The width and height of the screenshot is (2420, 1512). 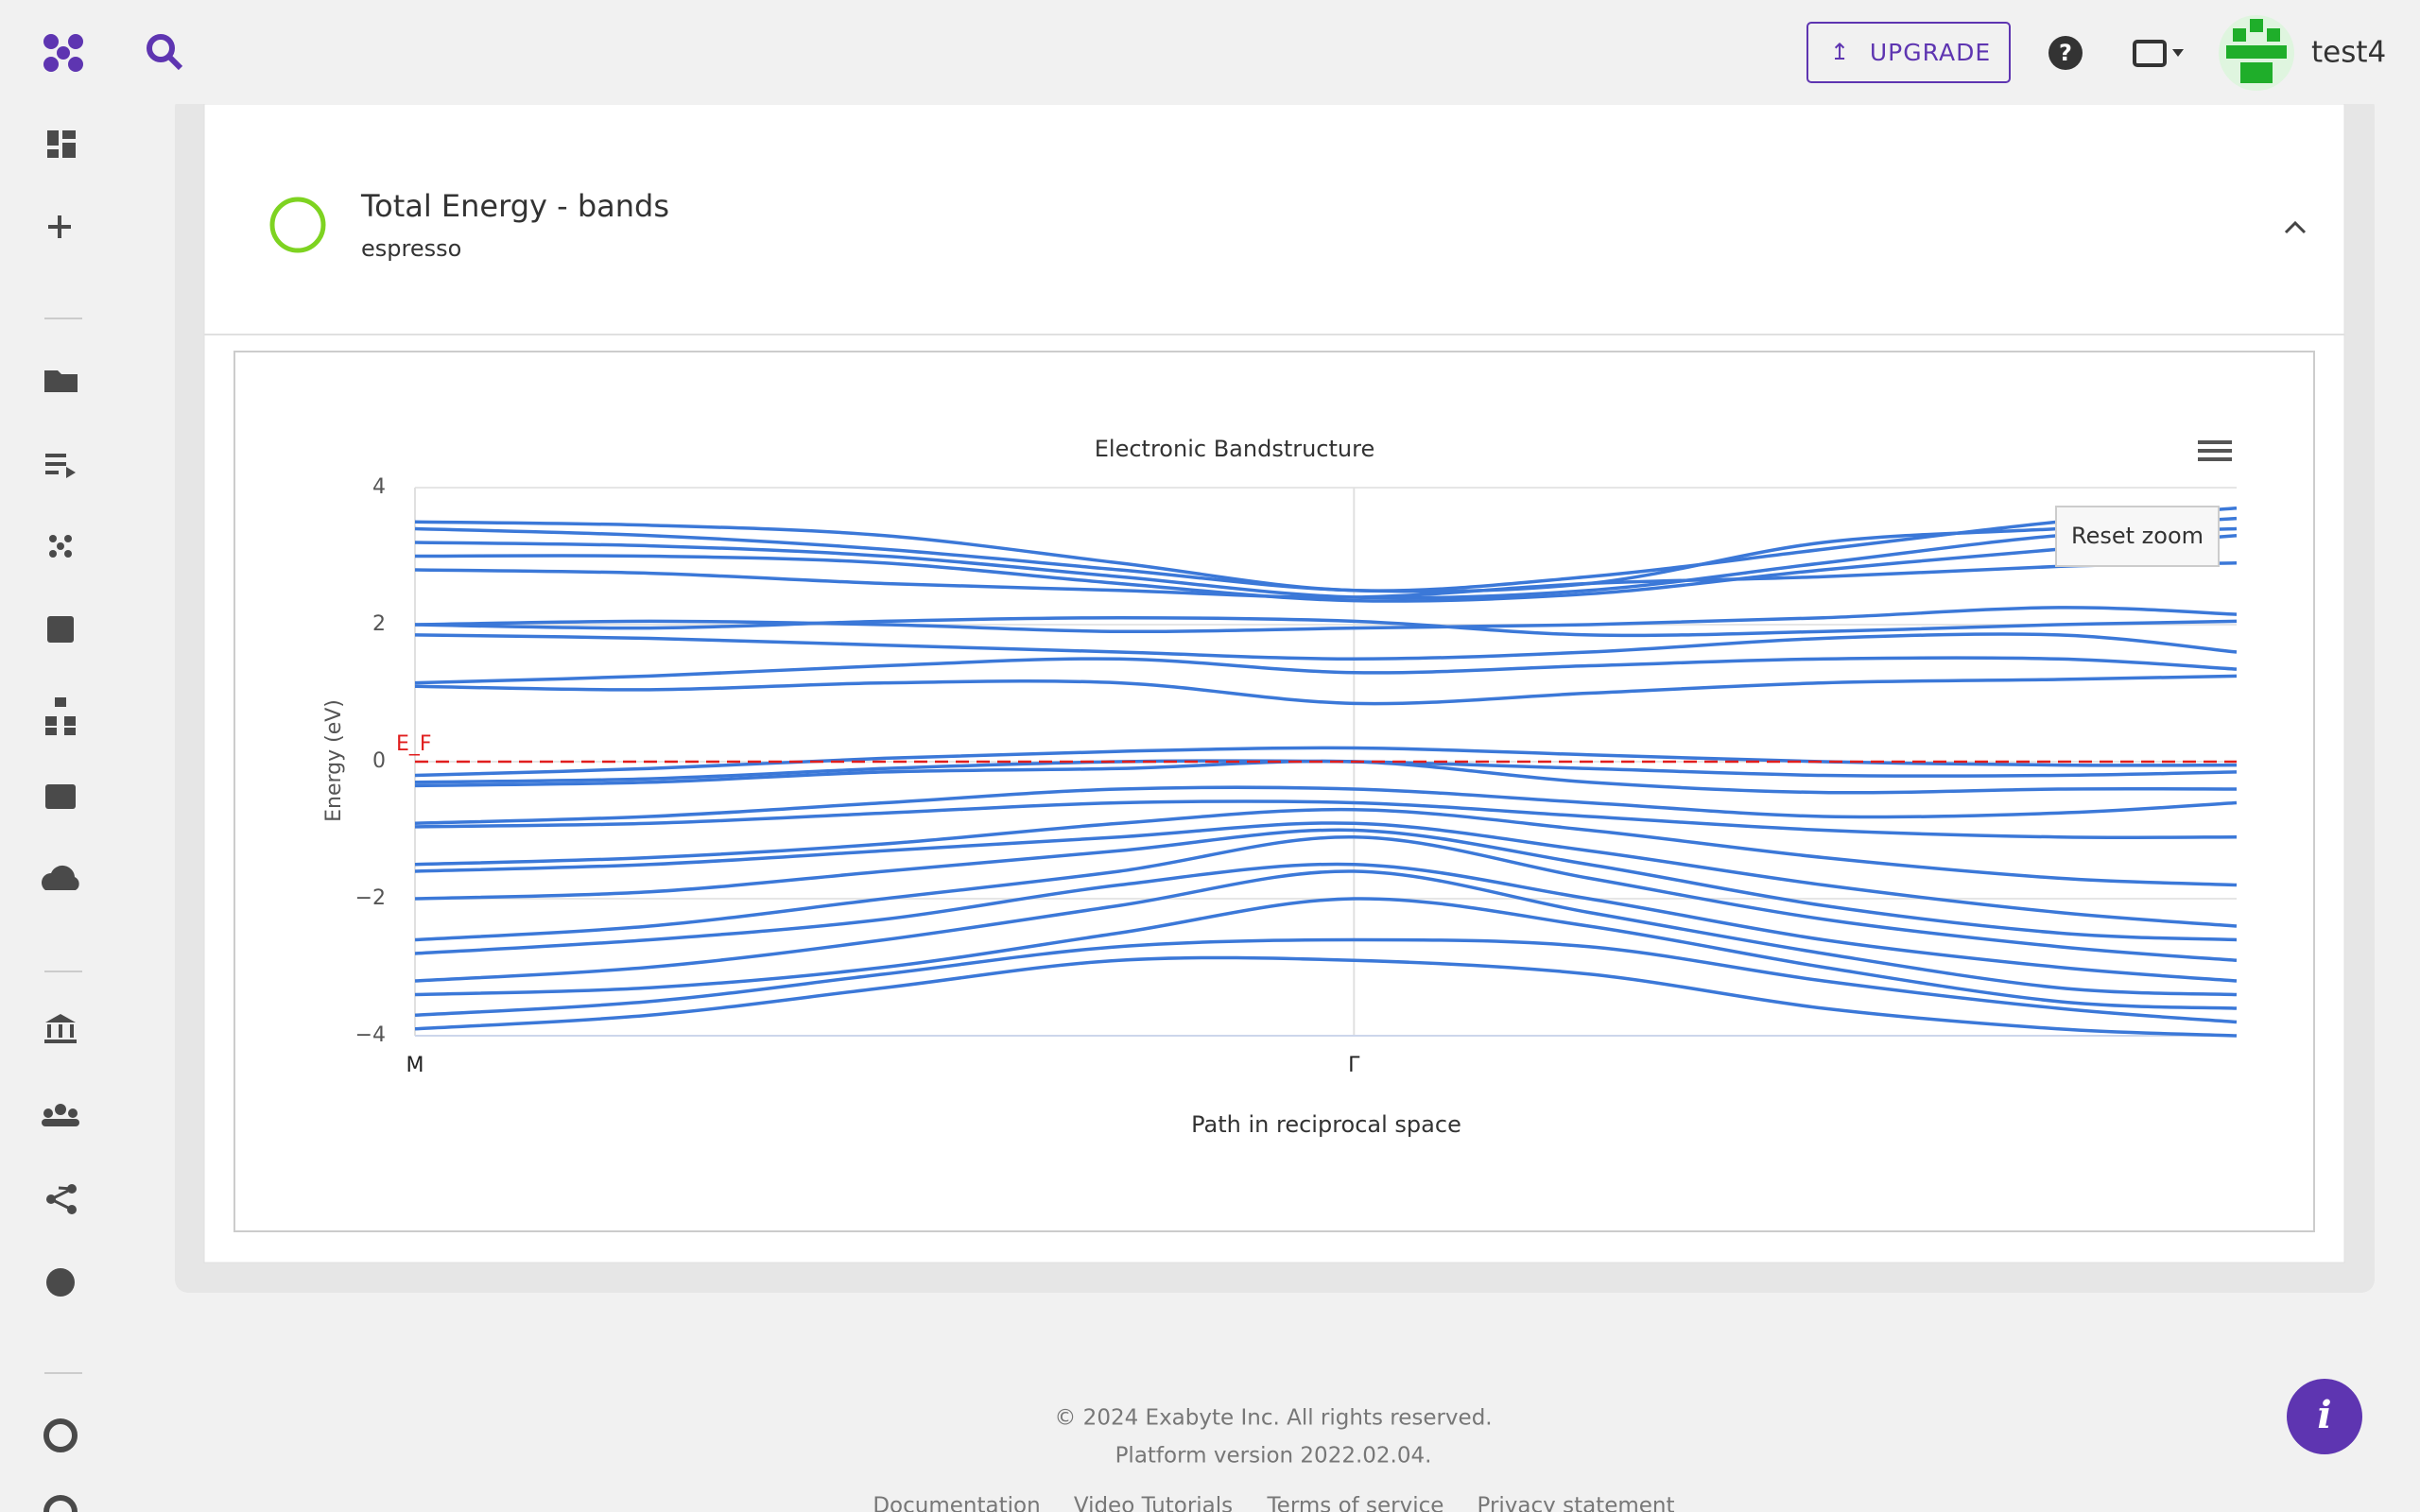 I want to click on upgrade-icon: ↥, so click(x=1839, y=52).